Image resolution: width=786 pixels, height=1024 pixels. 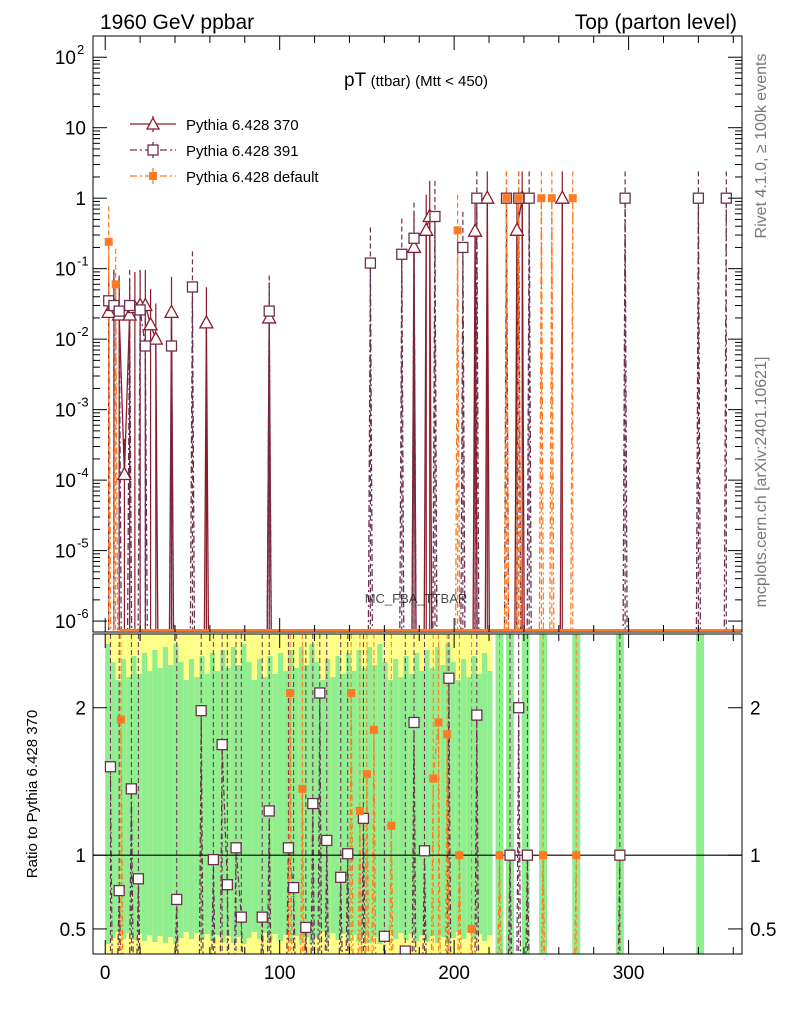 I want to click on header-left: 1960 GeV ppbar, so click(x=177, y=22).